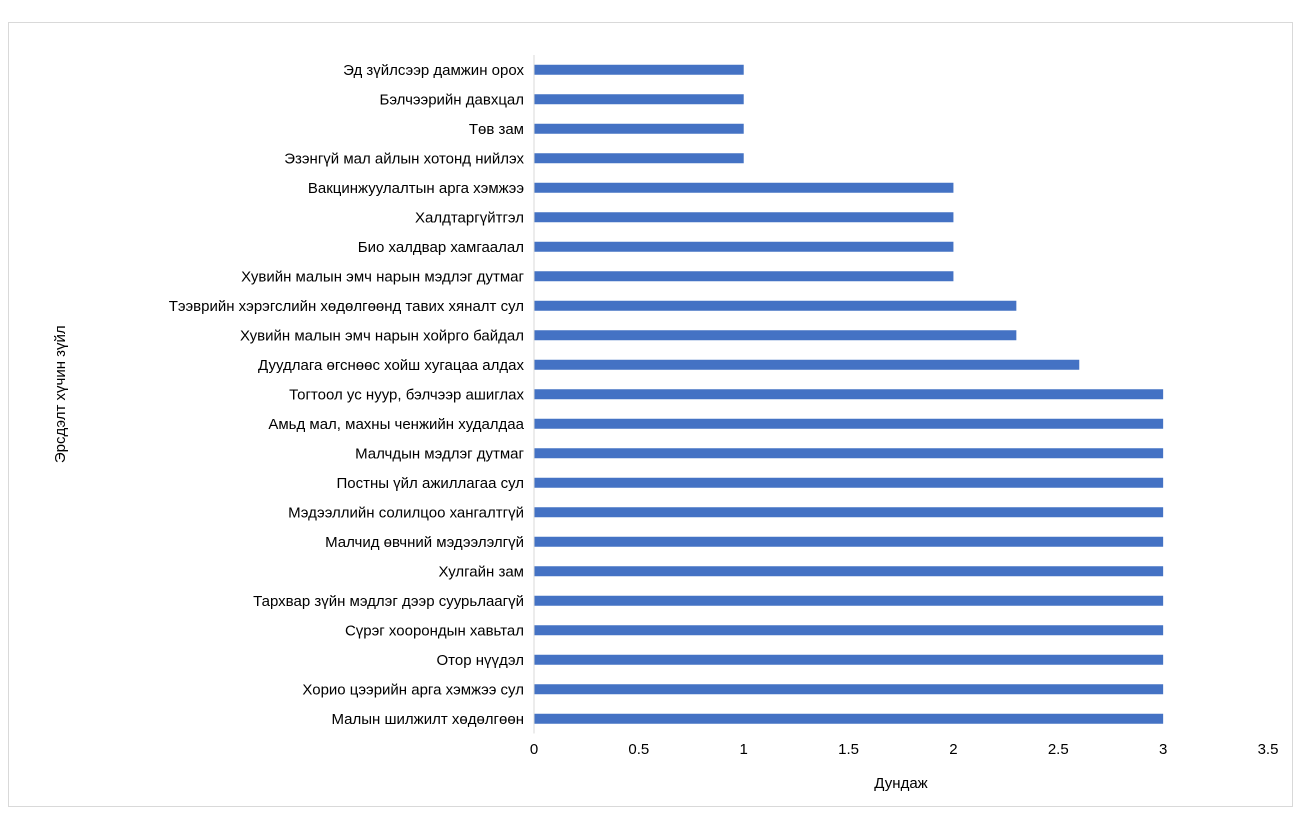 This screenshot has width=1300, height=813. What do you see at coordinates (481, 571) in the screenshot?
I see `category-label: Хулгайн зам` at bounding box center [481, 571].